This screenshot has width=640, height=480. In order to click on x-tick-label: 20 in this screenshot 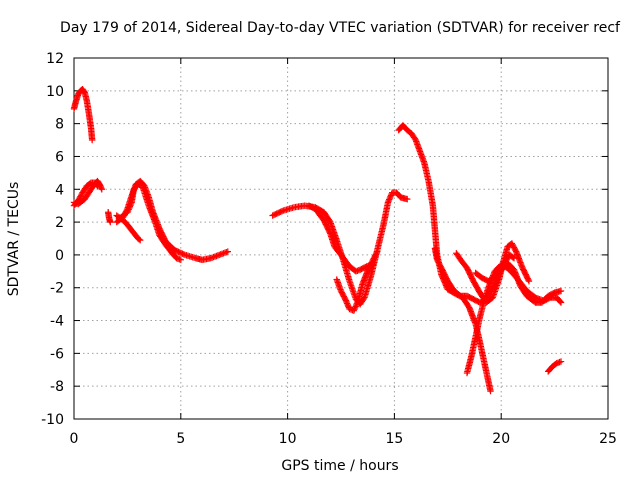, I will do `click(501, 439)`.